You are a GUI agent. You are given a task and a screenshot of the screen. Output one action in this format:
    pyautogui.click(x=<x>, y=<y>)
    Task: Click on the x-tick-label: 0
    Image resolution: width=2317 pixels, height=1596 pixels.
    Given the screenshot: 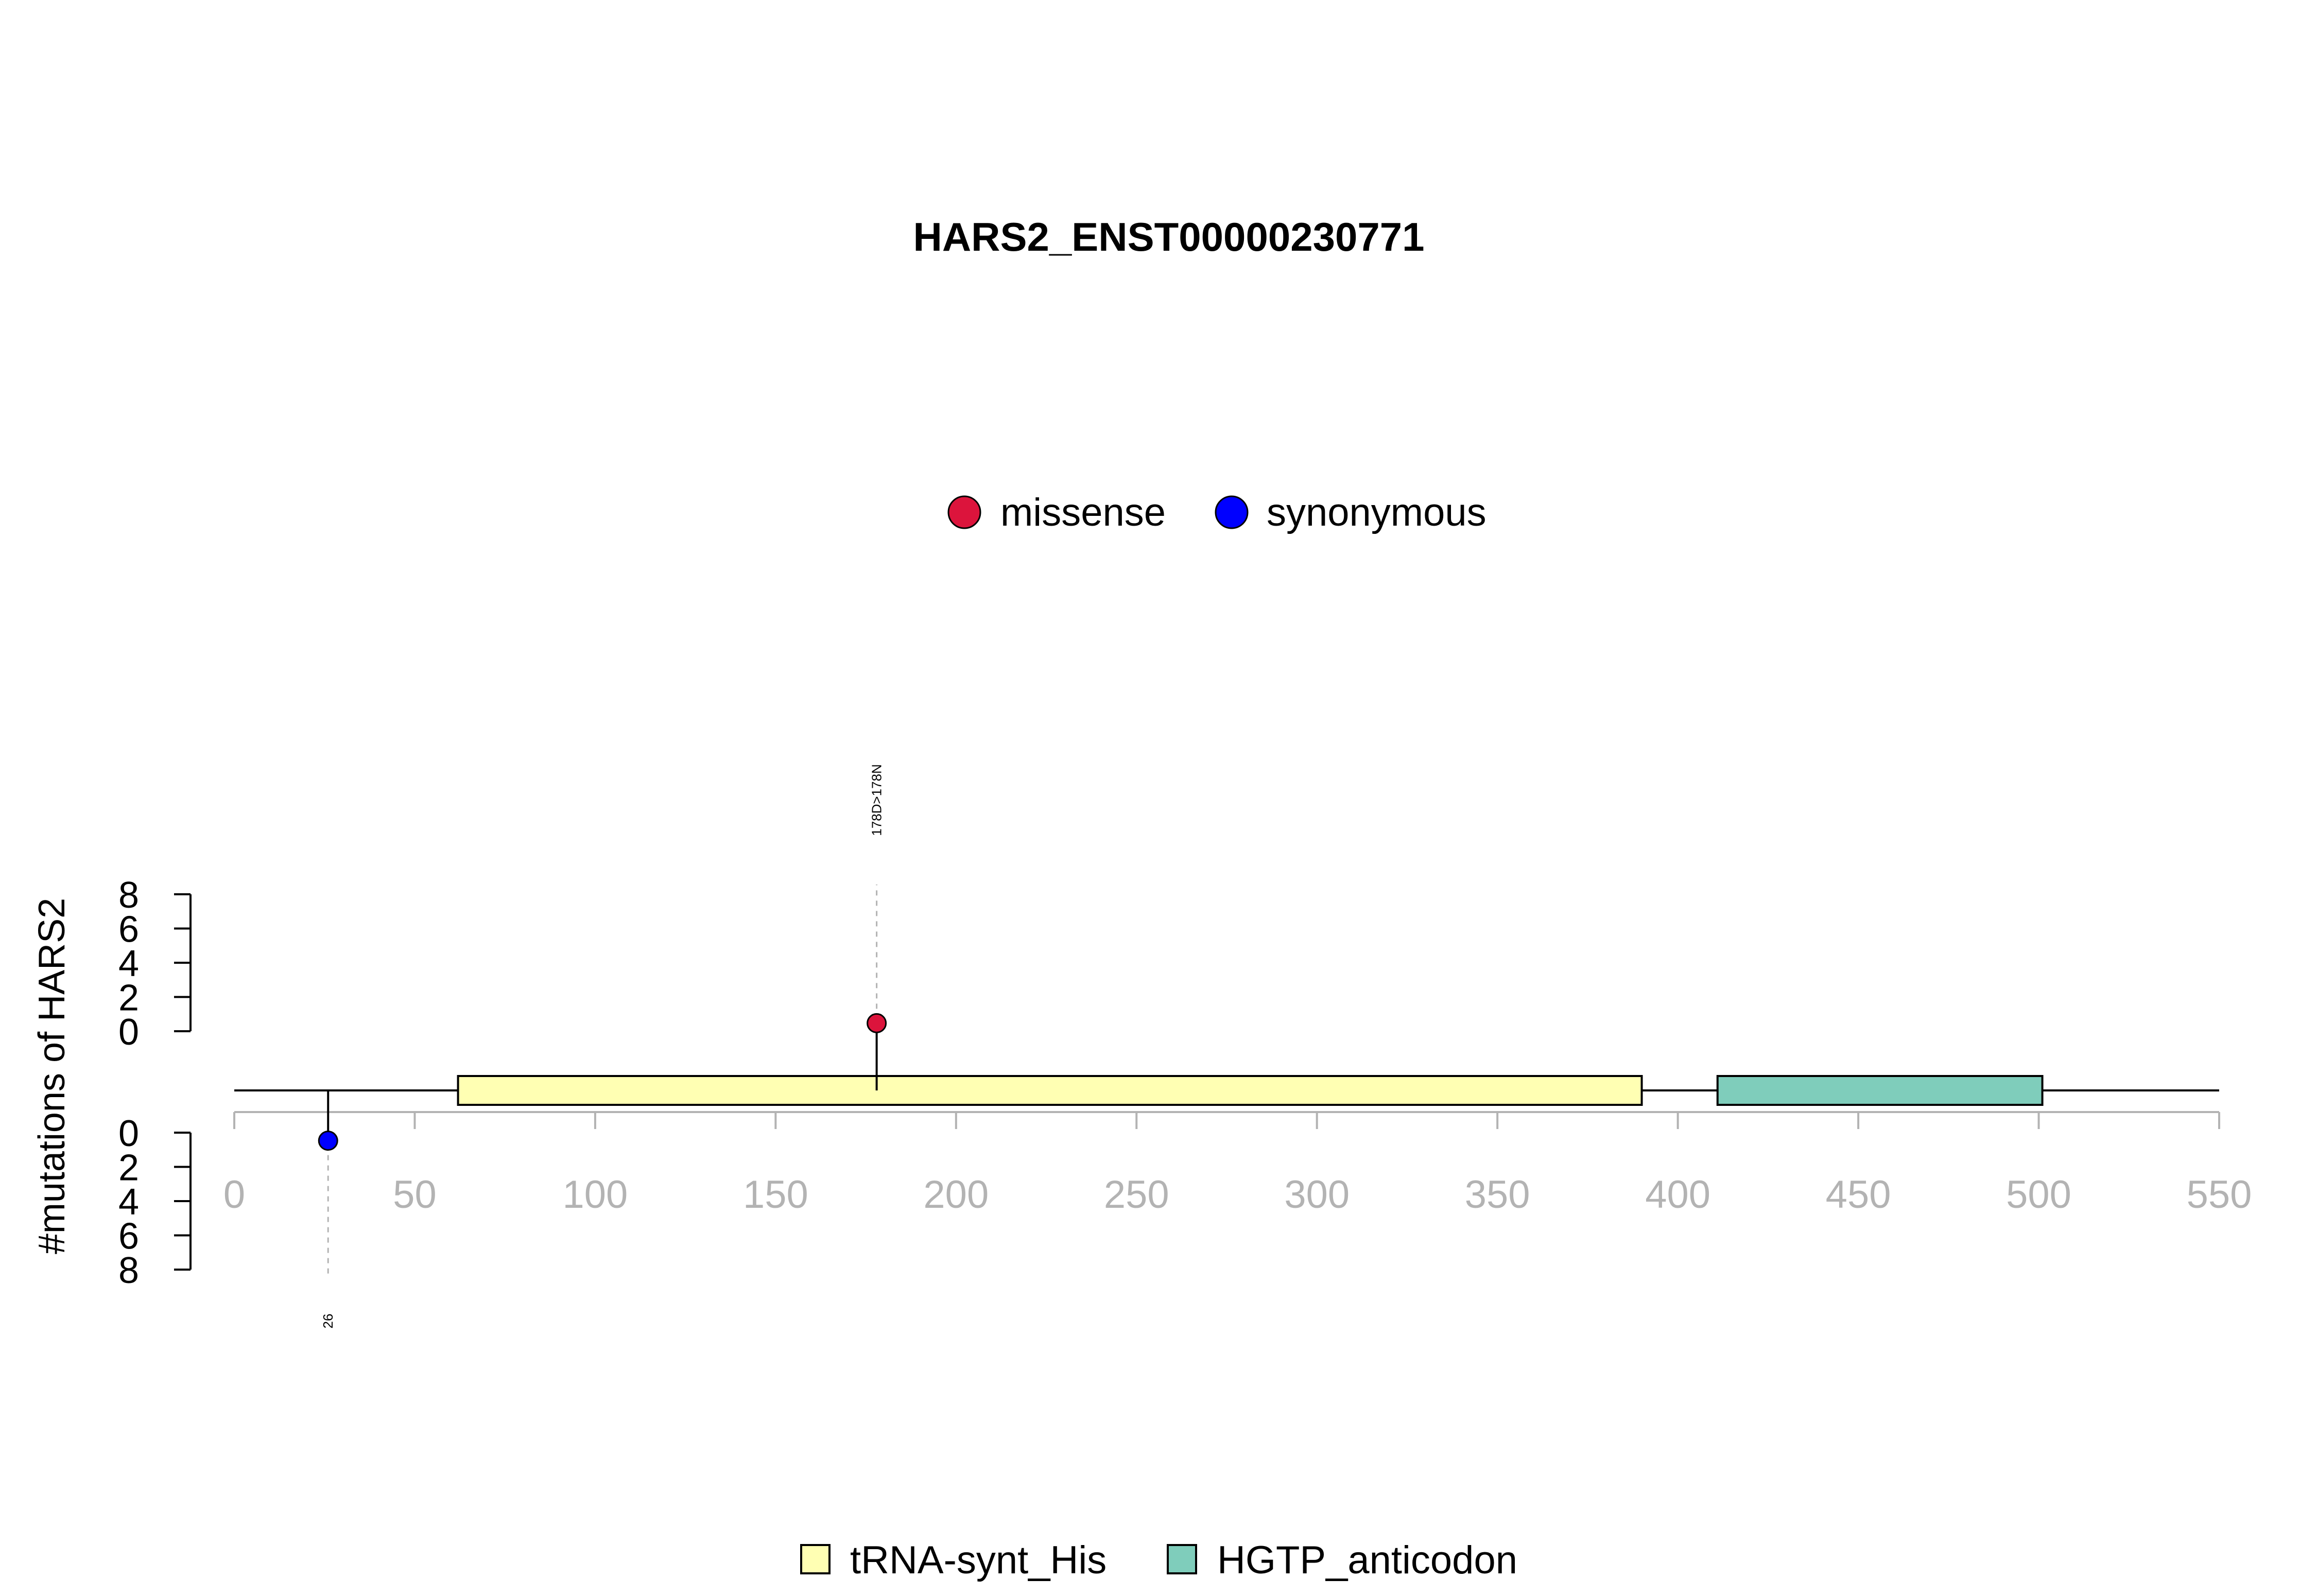 What is the action you would take?
    pyautogui.click(x=234, y=1195)
    